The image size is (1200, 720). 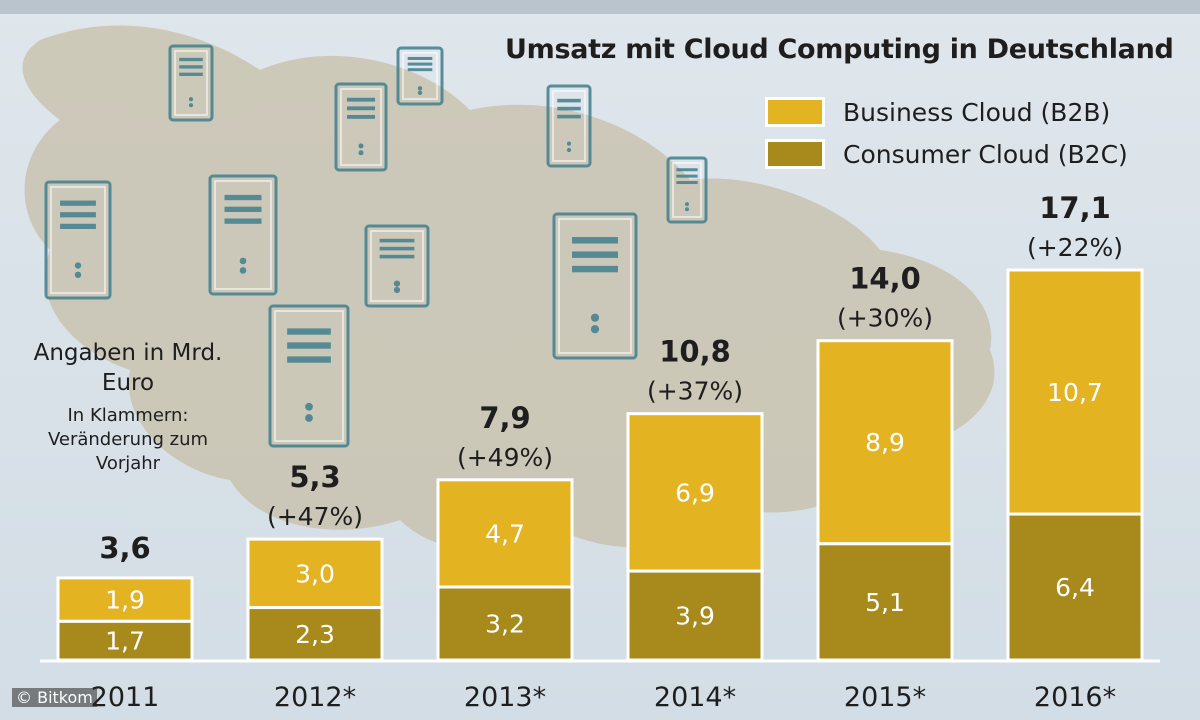 I want to click on value-label: 8,9, so click(x=885, y=442).